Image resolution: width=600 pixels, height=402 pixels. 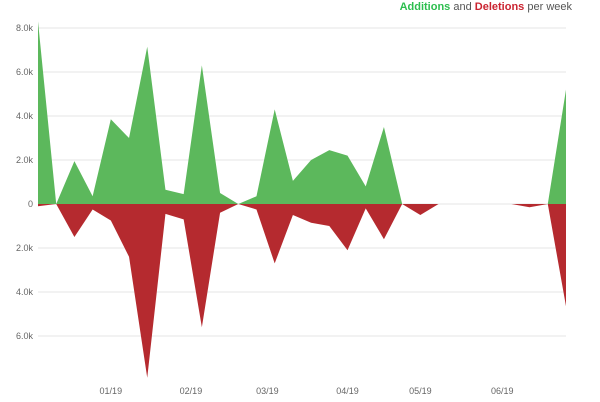 I want to click on chart-legend: Additions and Deletions per week, so click(x=486, y=7).